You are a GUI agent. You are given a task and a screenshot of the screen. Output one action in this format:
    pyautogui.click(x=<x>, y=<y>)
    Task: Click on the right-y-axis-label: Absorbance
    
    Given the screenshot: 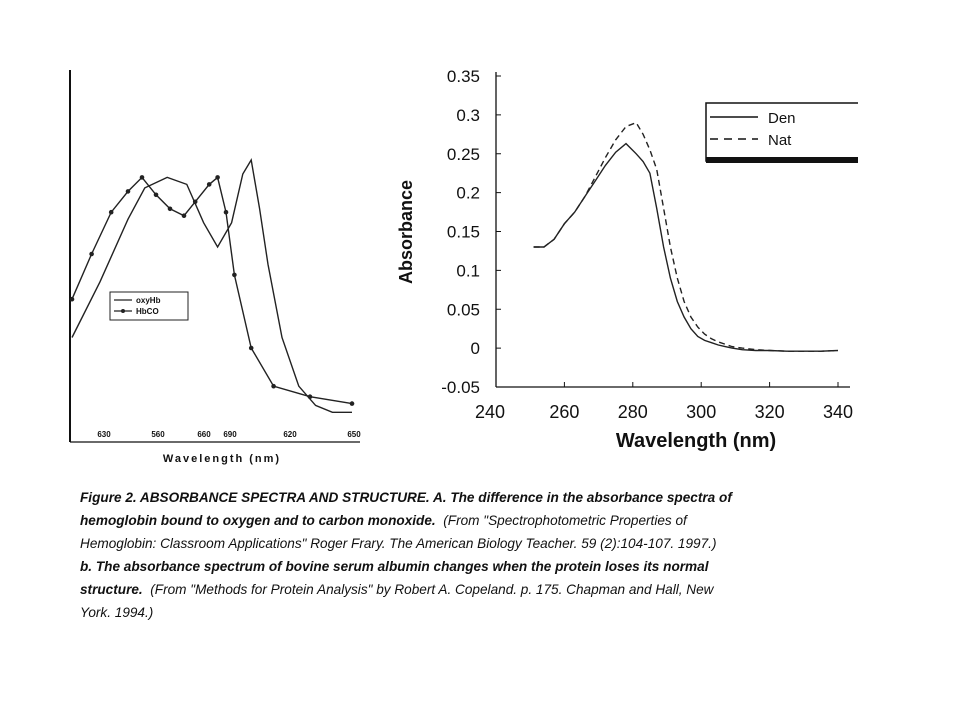 What is the action you would take?
    pyautogui.click(x=406, y=232)
    